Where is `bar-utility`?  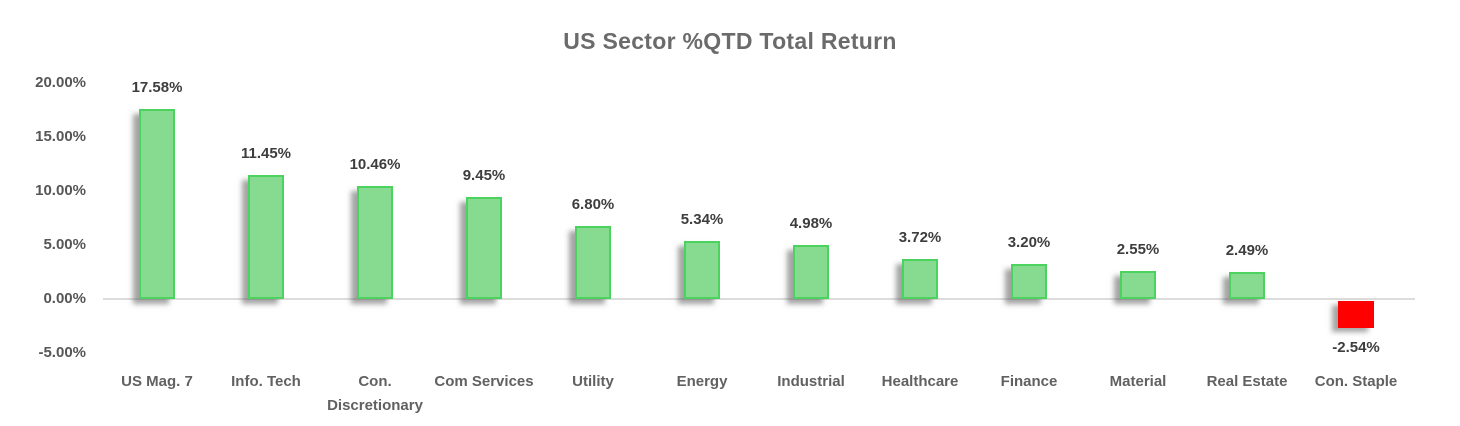 bar-utility is located at coordinates (593, 262).